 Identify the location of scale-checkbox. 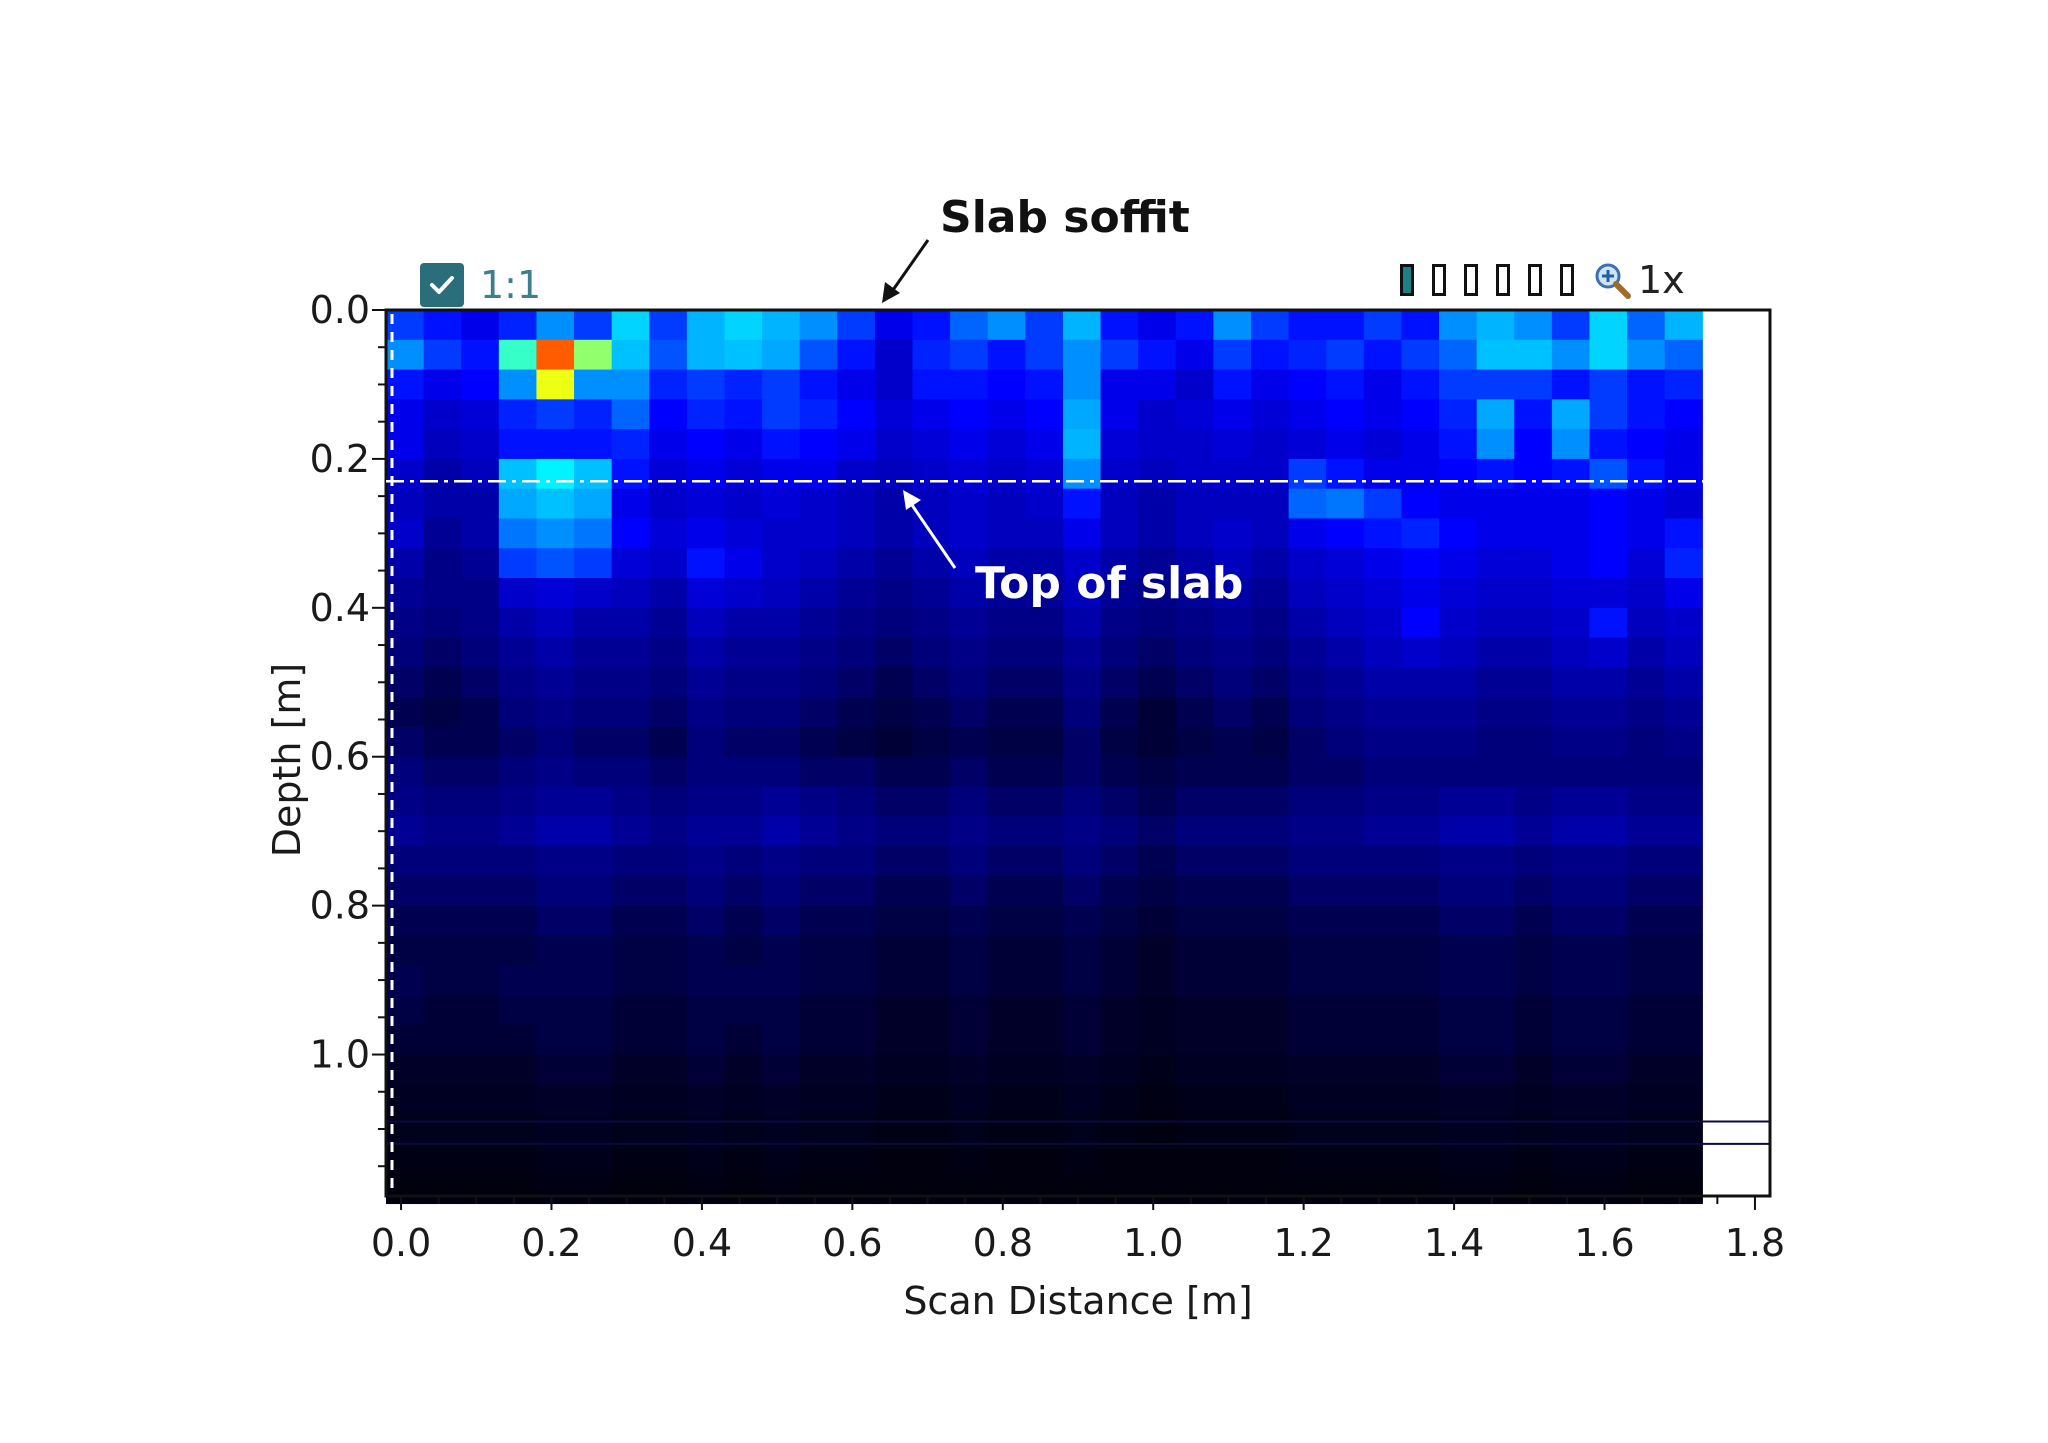
(442, 285).